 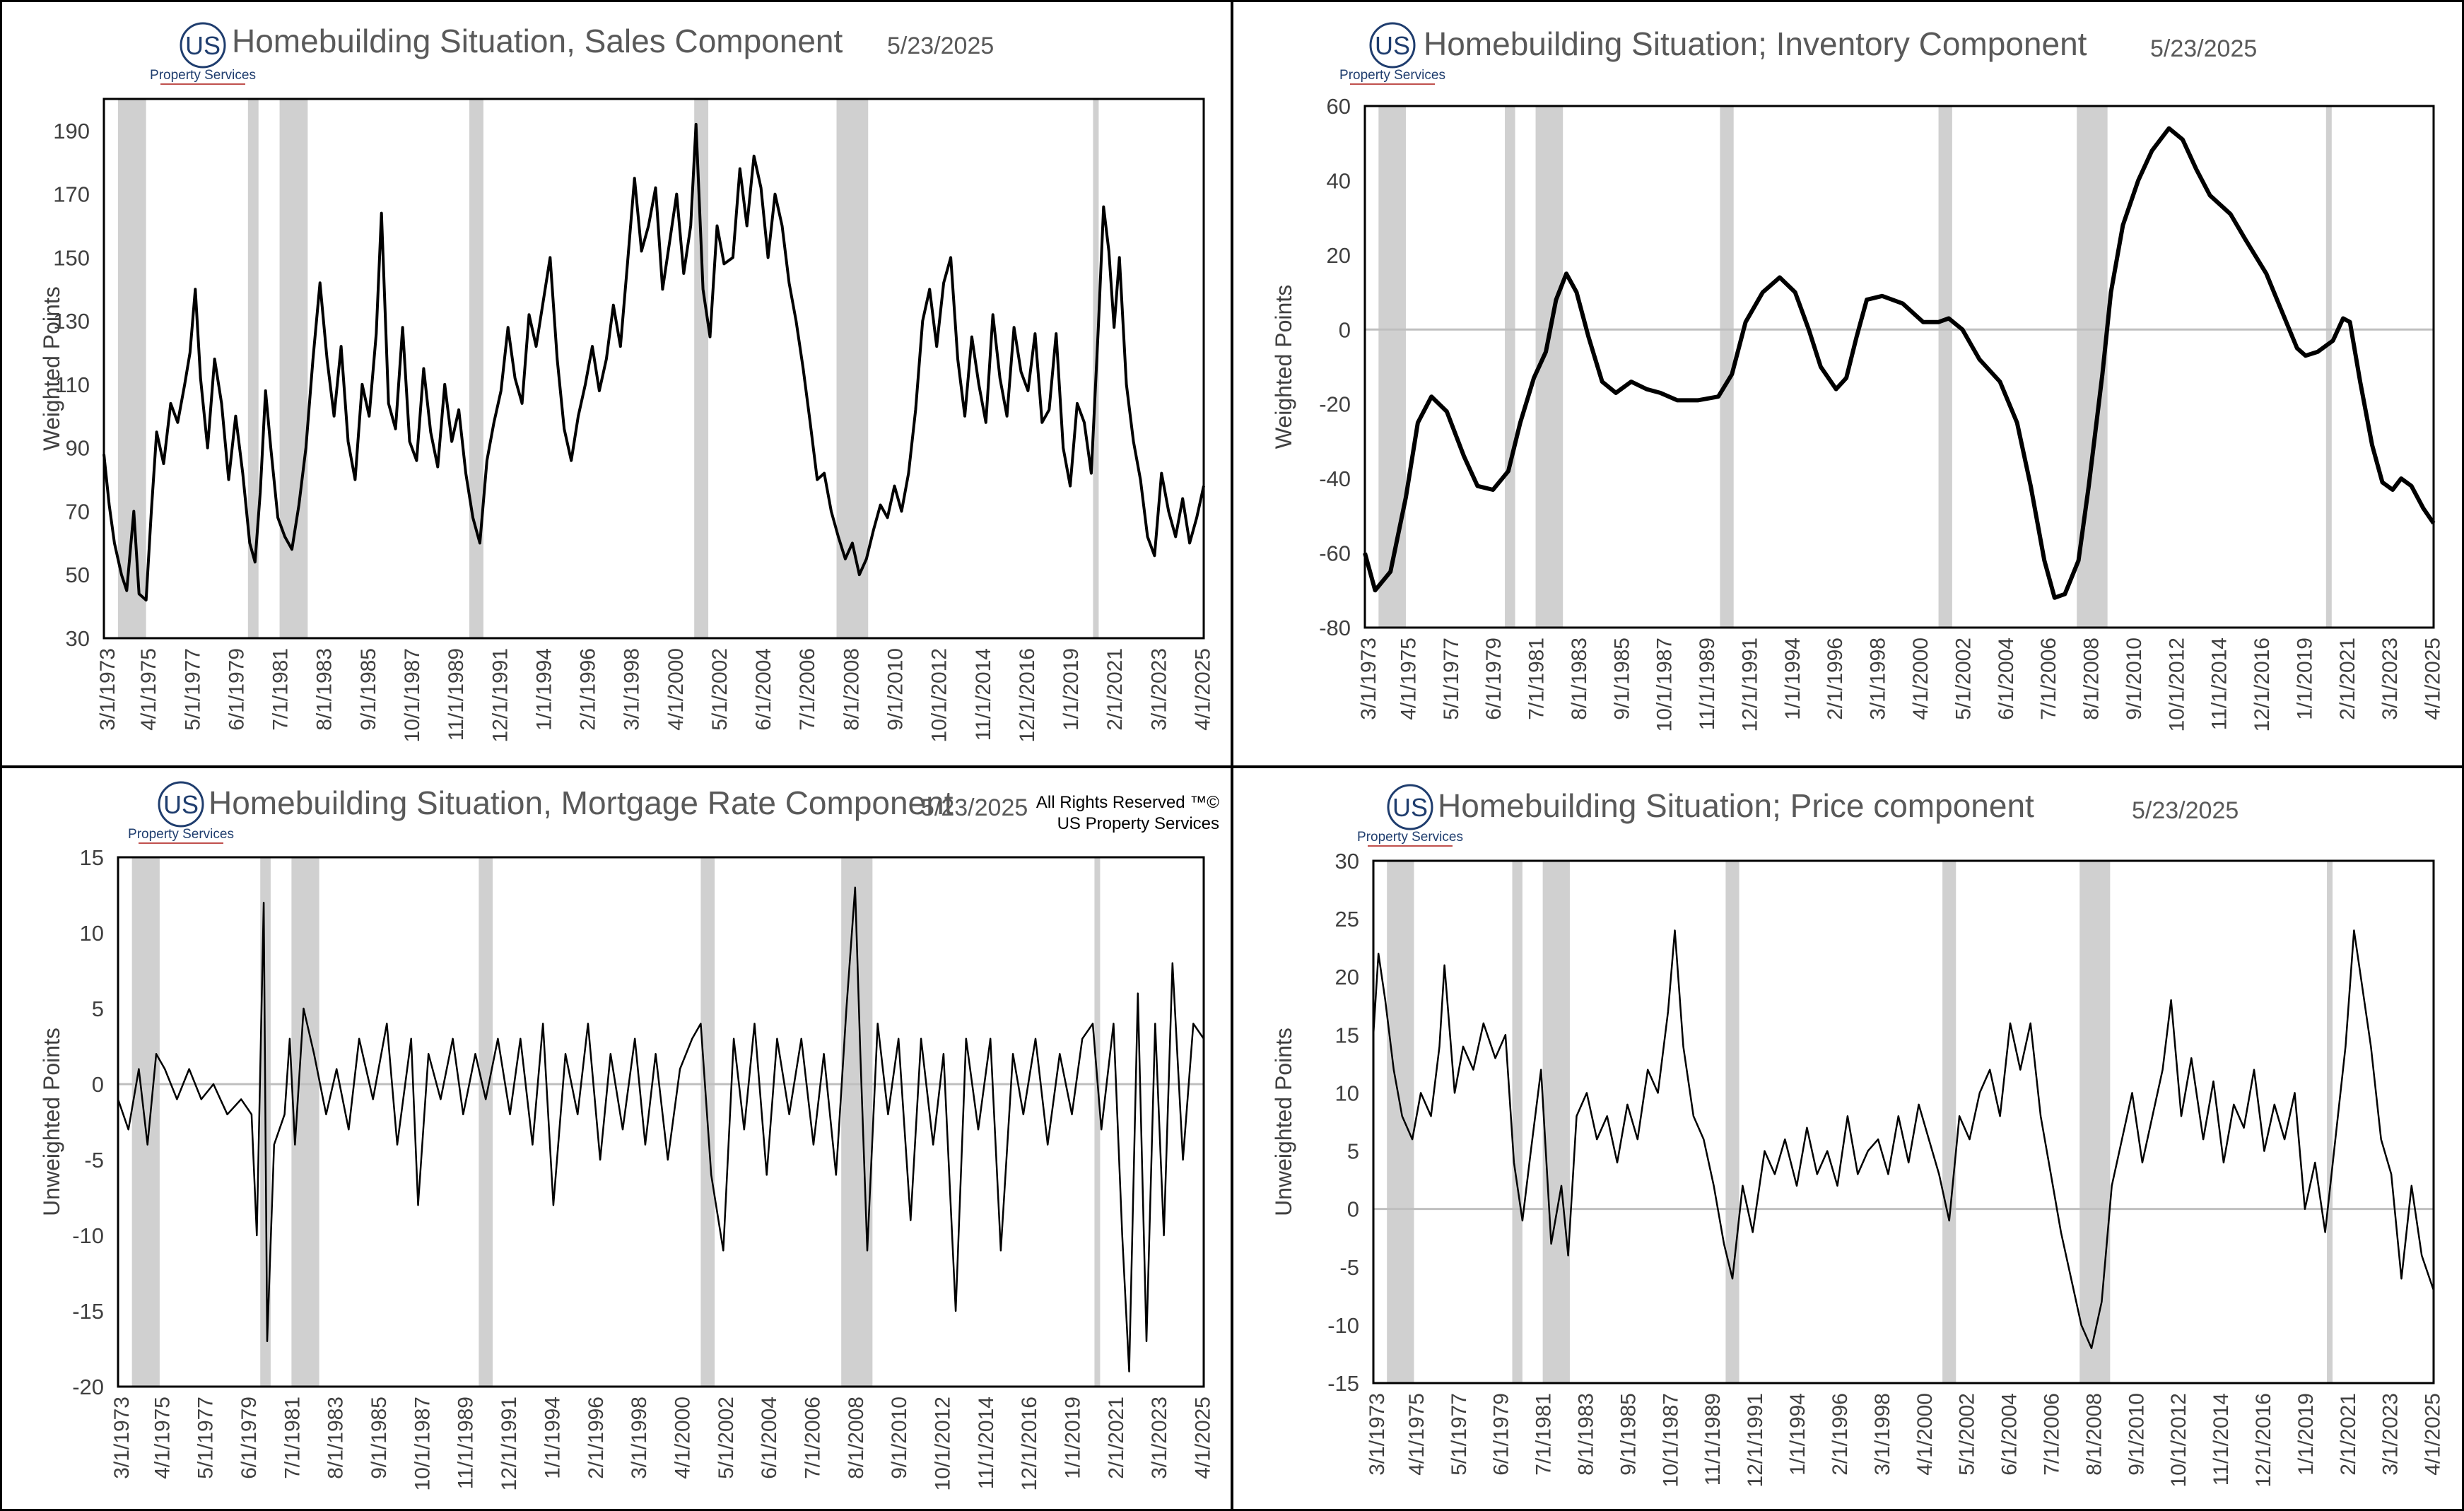 I want to click on x-tick-label: 7/1/1981, so click(x=281, y=689).